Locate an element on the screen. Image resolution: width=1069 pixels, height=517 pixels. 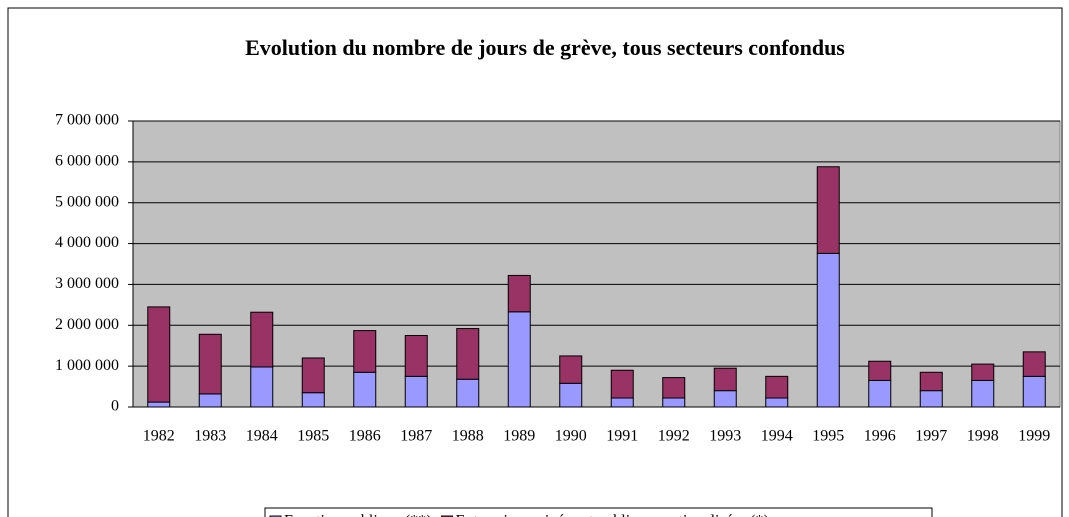
x-tick-label: 1998 is located at coordinates (983, 436).